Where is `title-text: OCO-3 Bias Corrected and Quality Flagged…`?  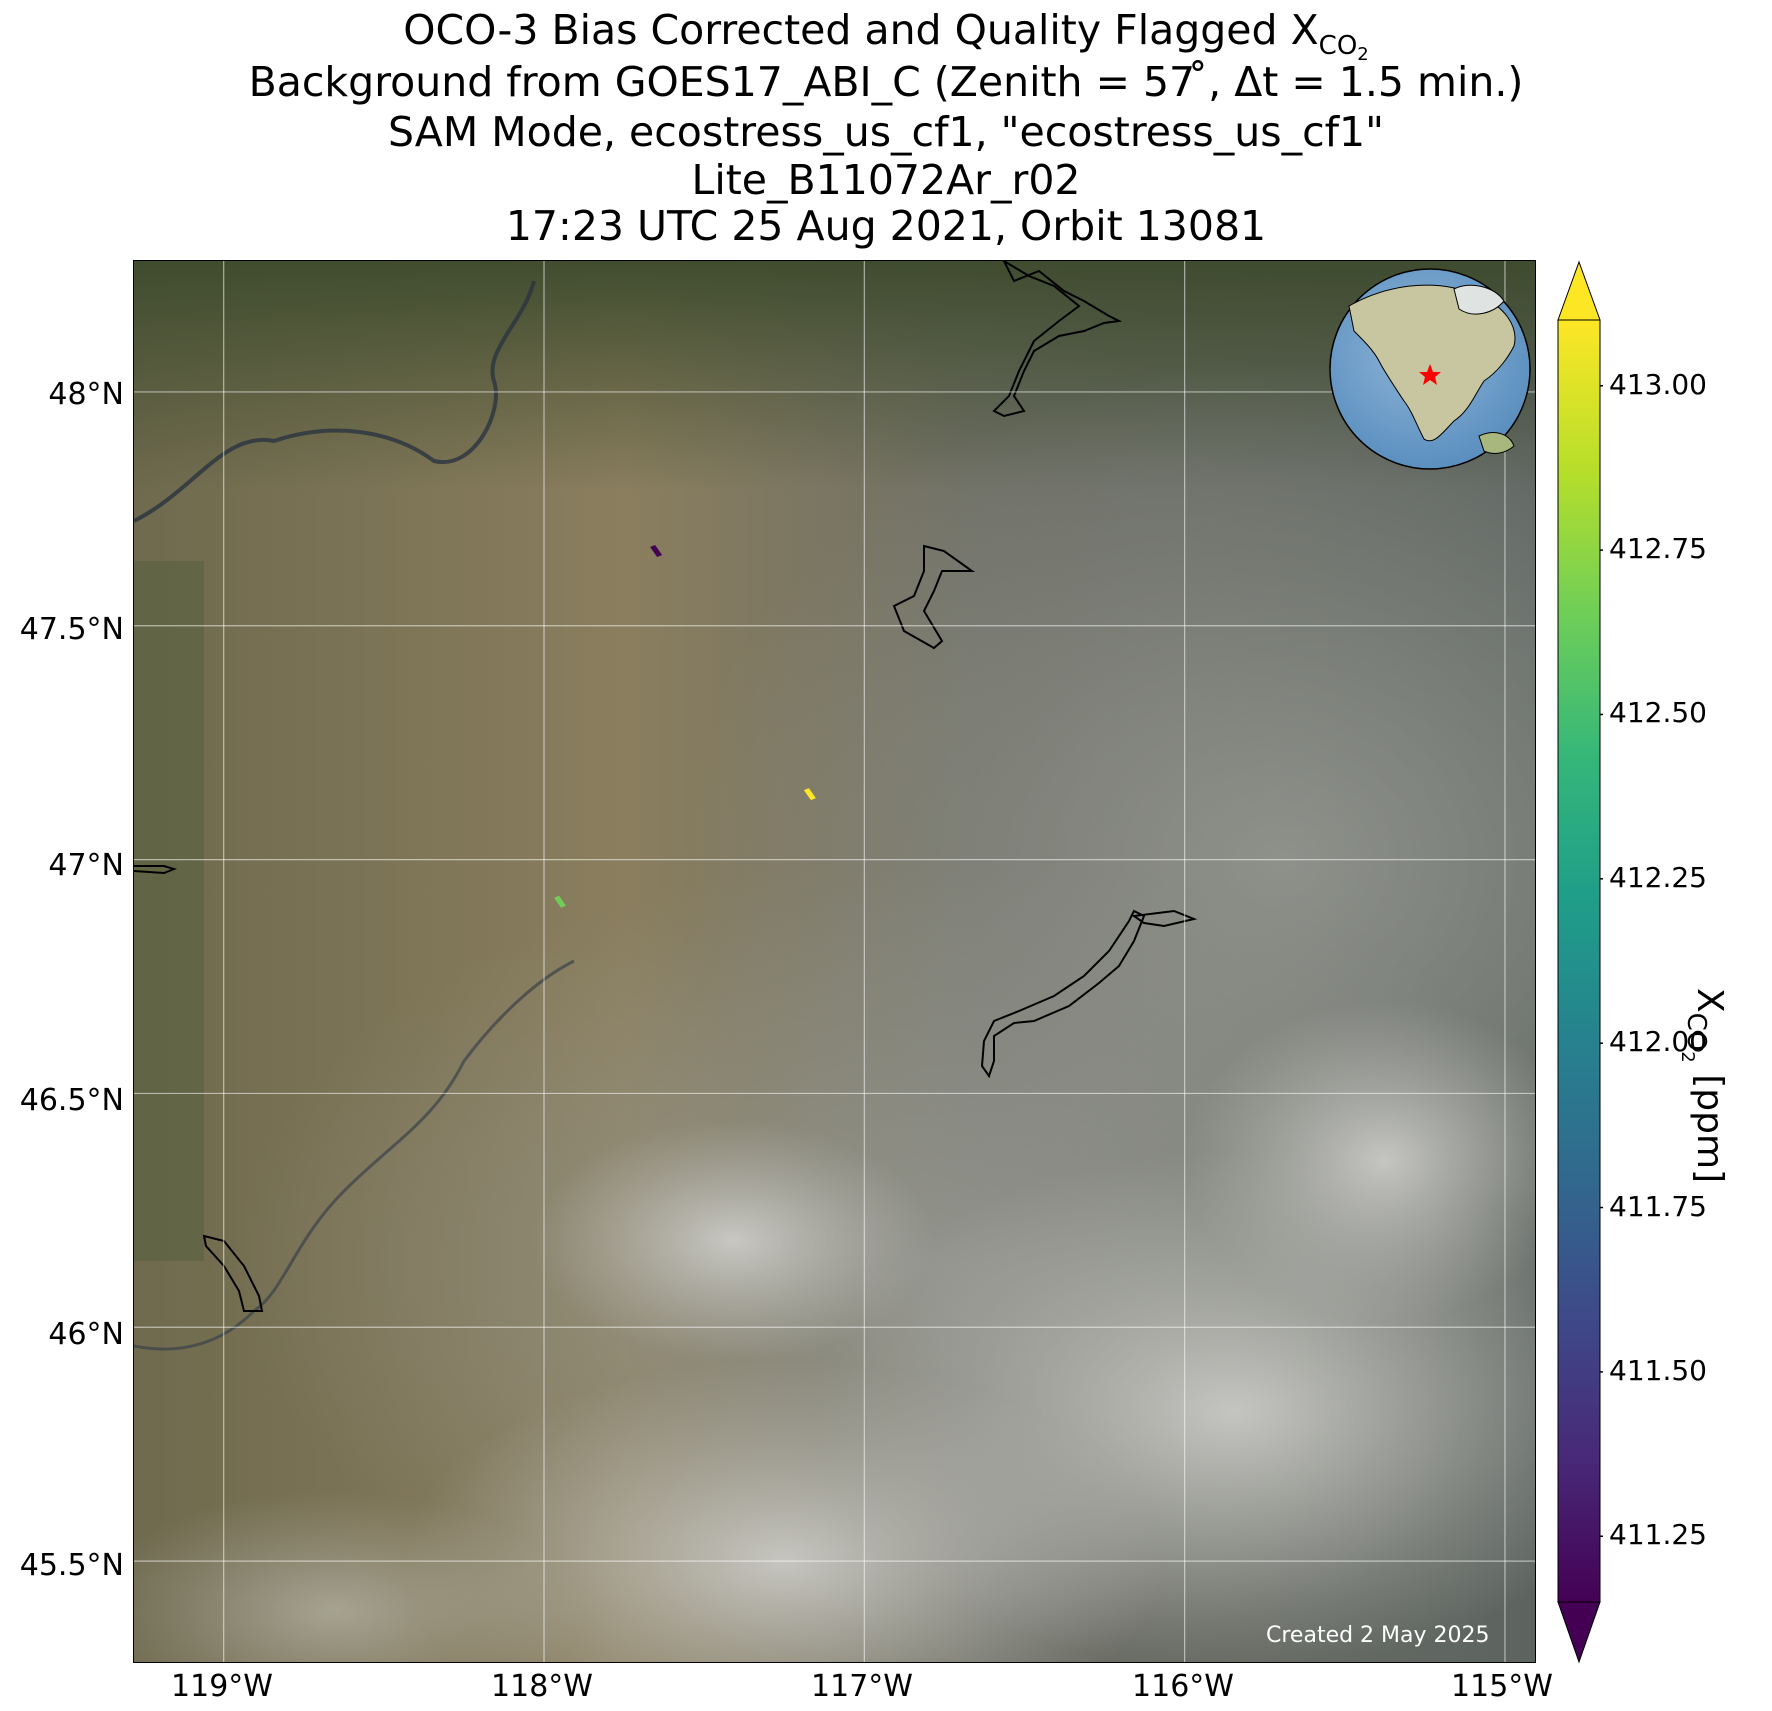
title-text: OCO-3 Bias Corrected and Quality Flagged… is located at coordinates (861, 30).